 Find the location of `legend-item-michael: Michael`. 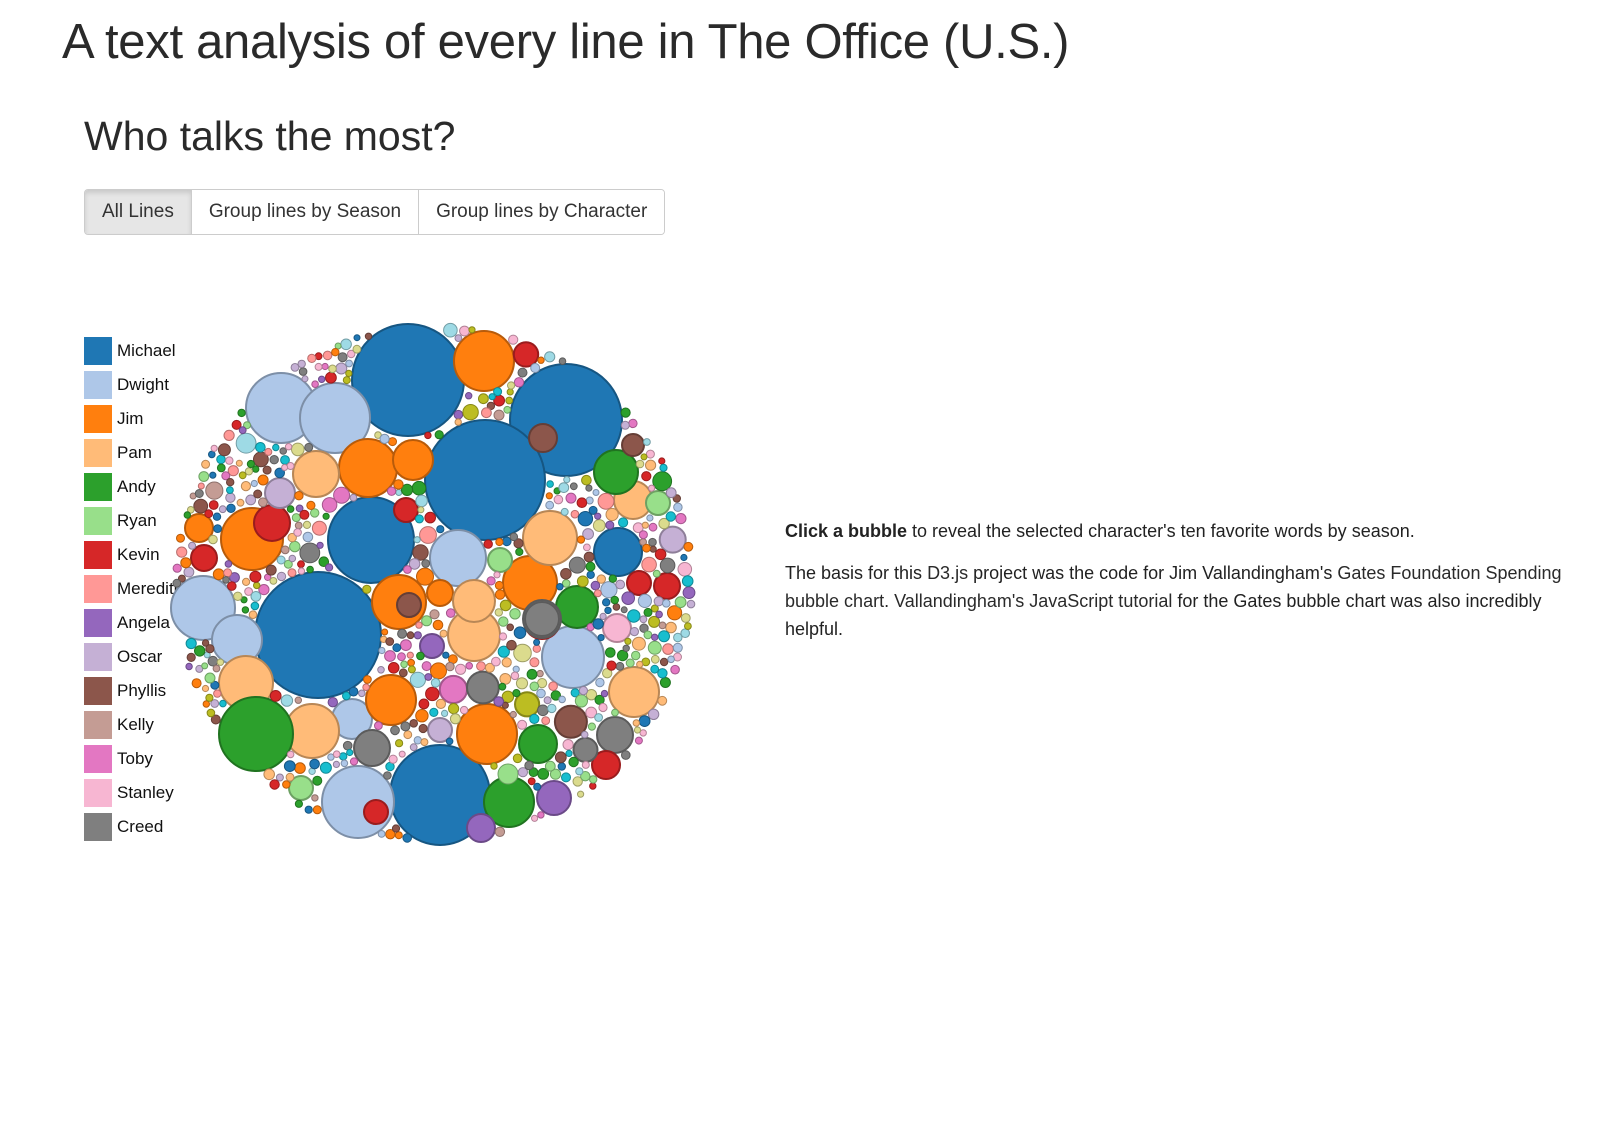

legend-item-michael: Michael is located at coordinates (139, 351).